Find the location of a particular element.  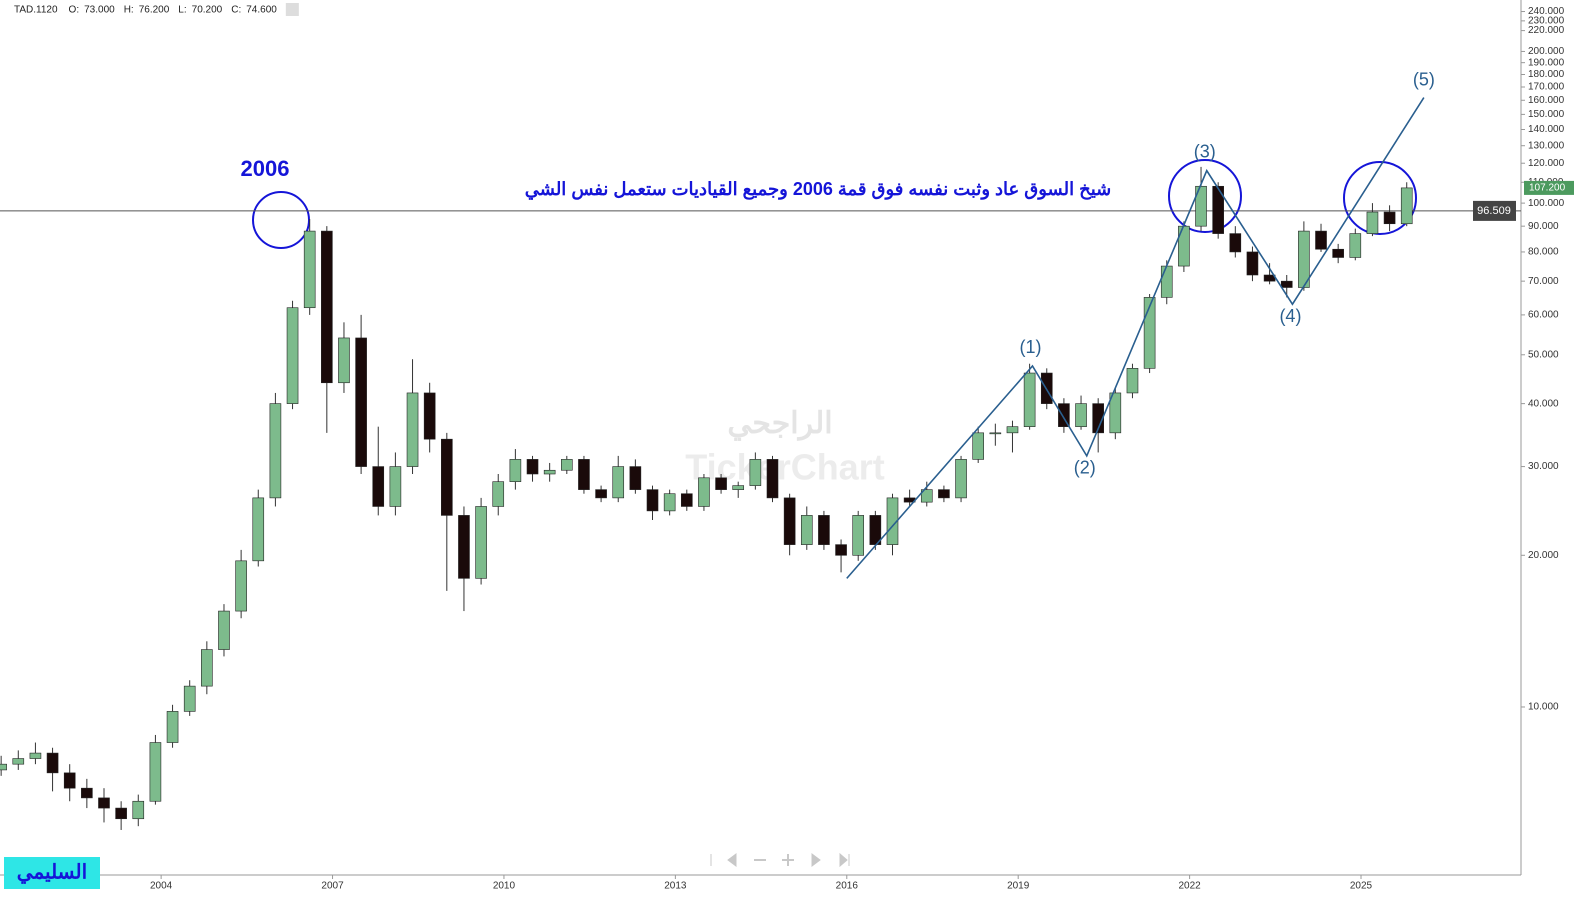

x-tick-label: 2013 is located at coordinates (675, 886).